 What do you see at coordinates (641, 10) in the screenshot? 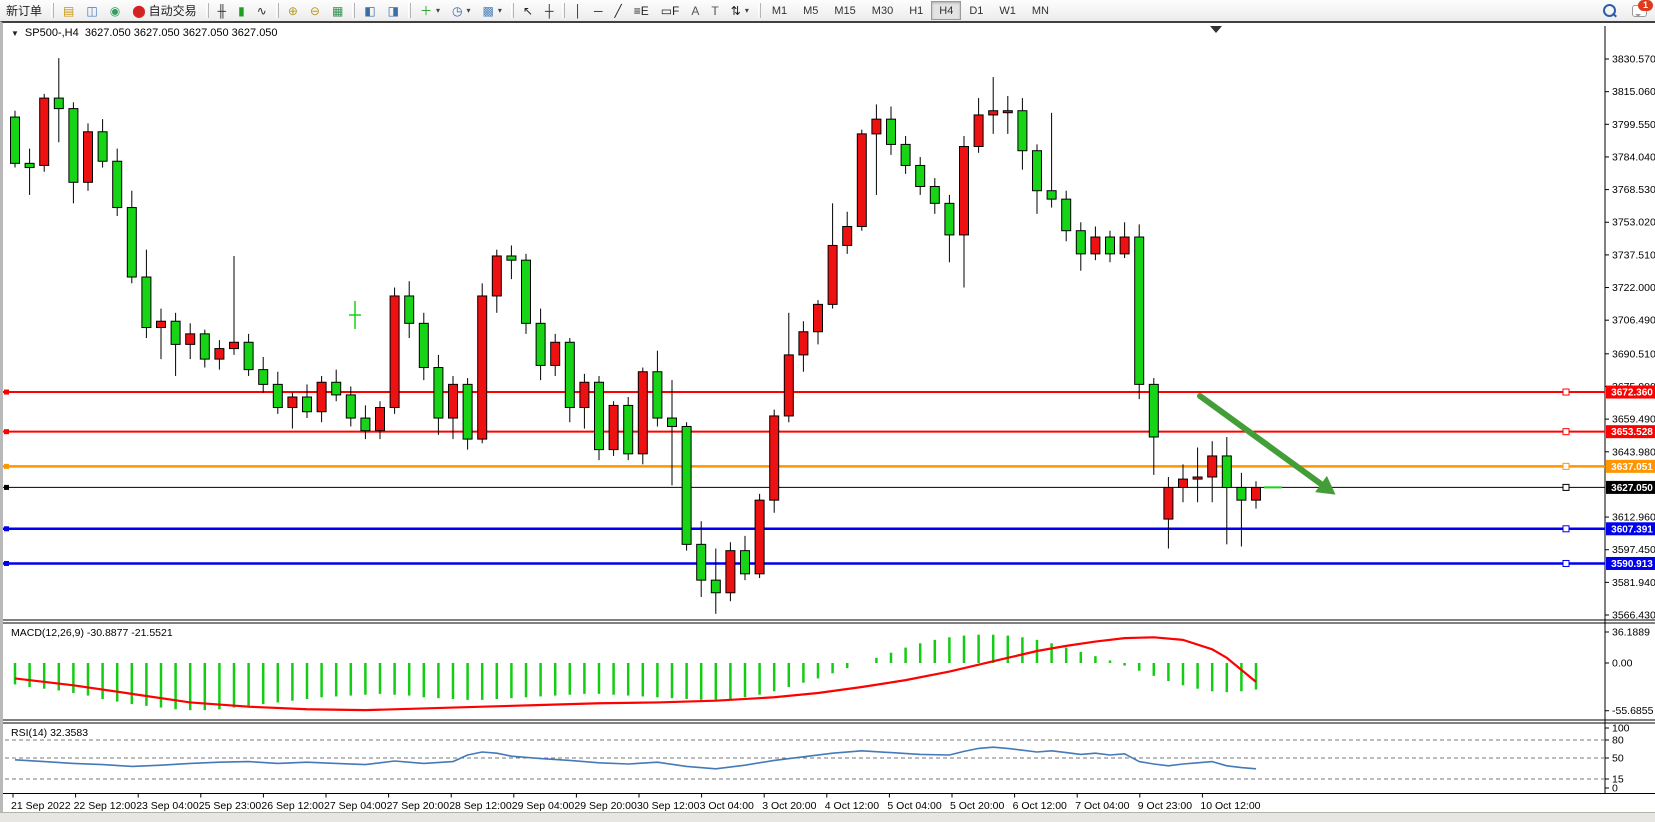
I see `fibonacci-icon: ≡E` at bounding box center [641, 10].